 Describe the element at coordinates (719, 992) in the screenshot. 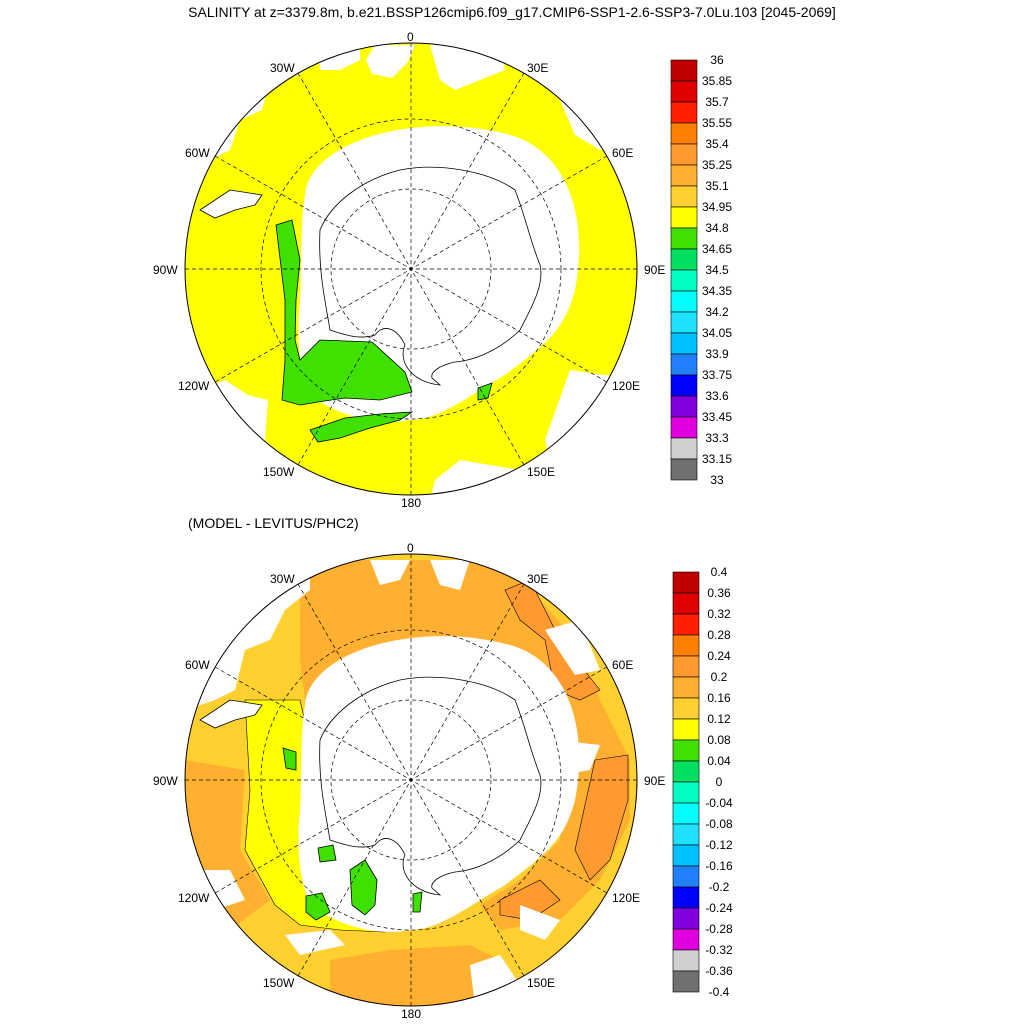

I see `bottom-colorbar-label: -0.4` at that location.